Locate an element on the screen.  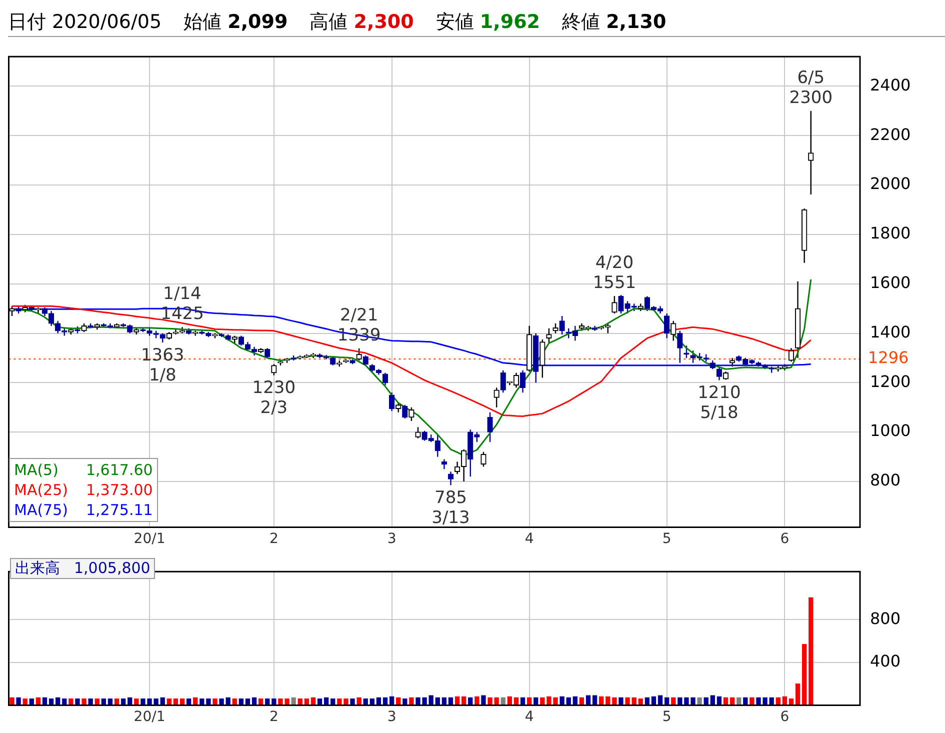
y-tick-label: 2200 is located at coordinates (890, 134).